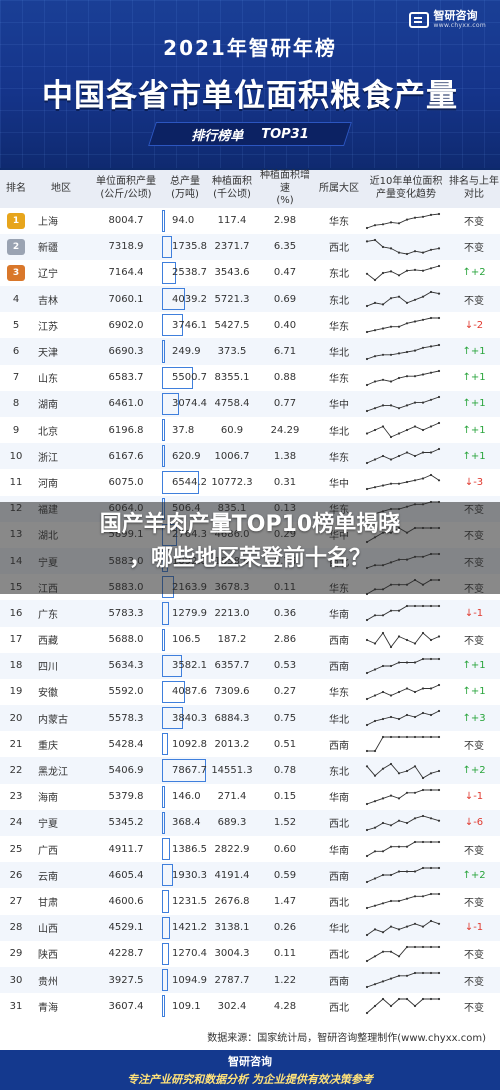 This screenshot has height=1090, width=500. I want to click on total-value: 3840.3, so click(189, 718).